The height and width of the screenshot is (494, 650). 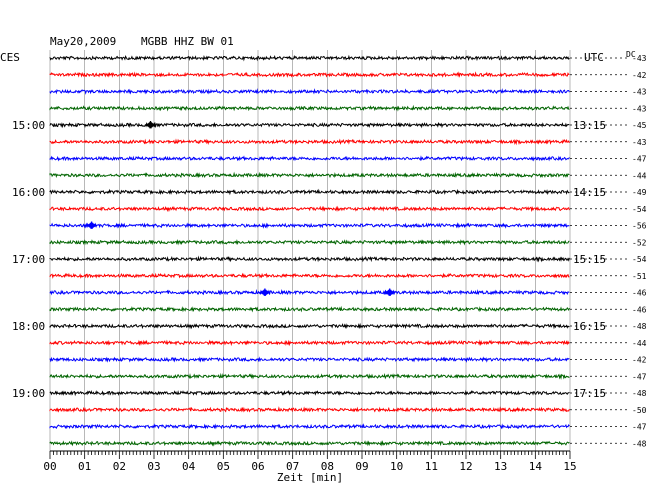 I want to click on right-time-label: 13:15, so click(x=589, y=125).